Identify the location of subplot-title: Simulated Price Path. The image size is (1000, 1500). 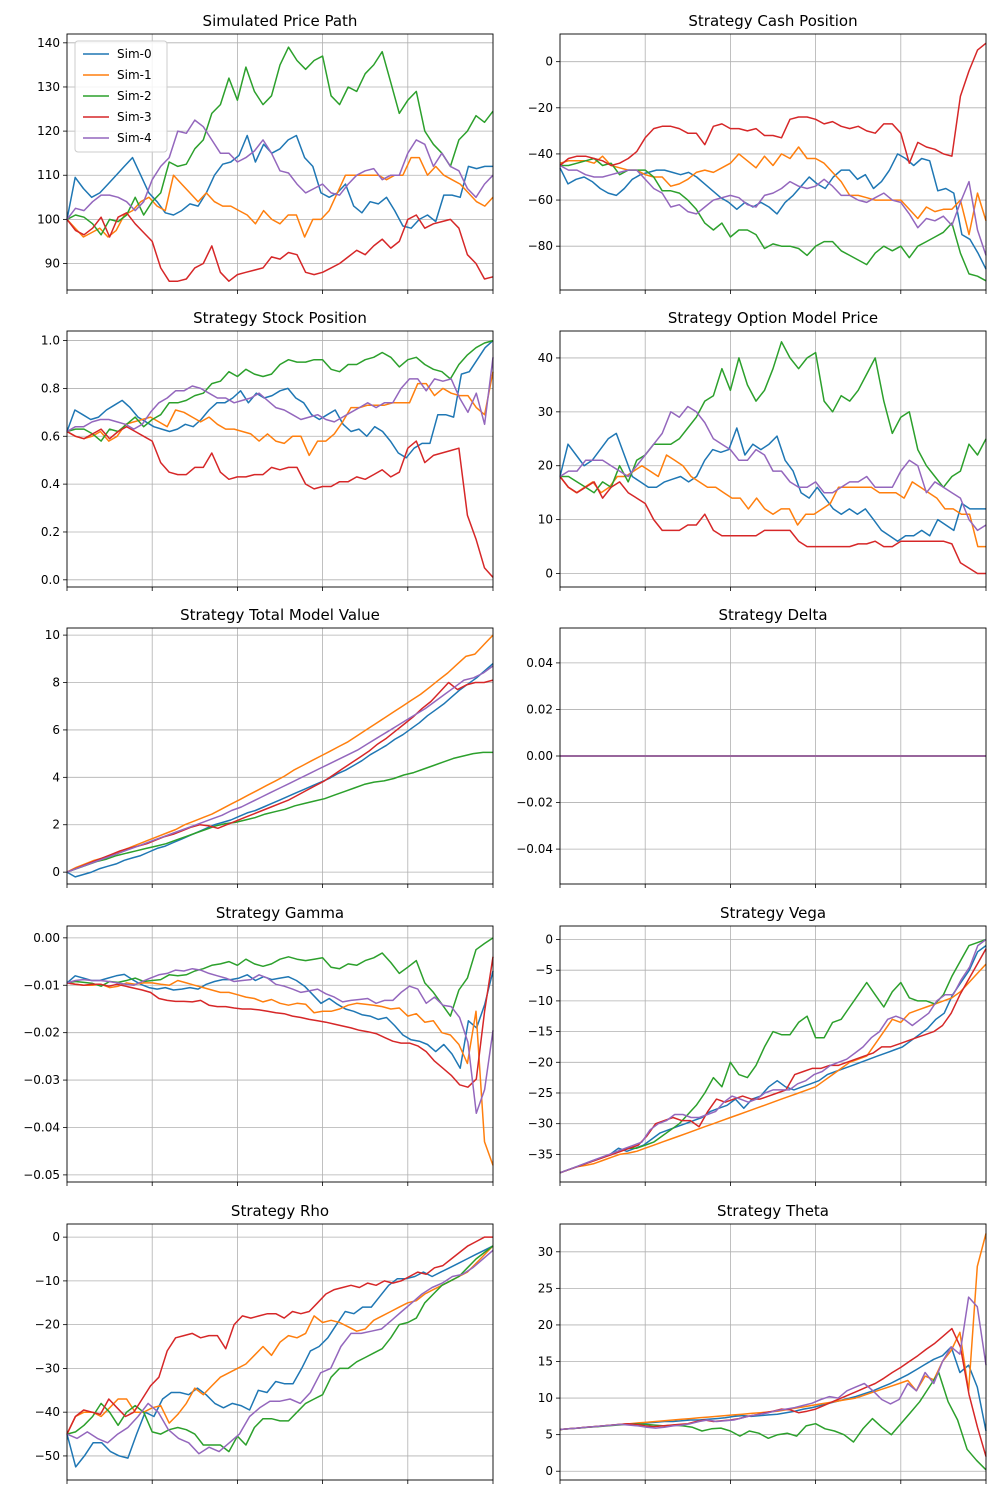
(280, 21).